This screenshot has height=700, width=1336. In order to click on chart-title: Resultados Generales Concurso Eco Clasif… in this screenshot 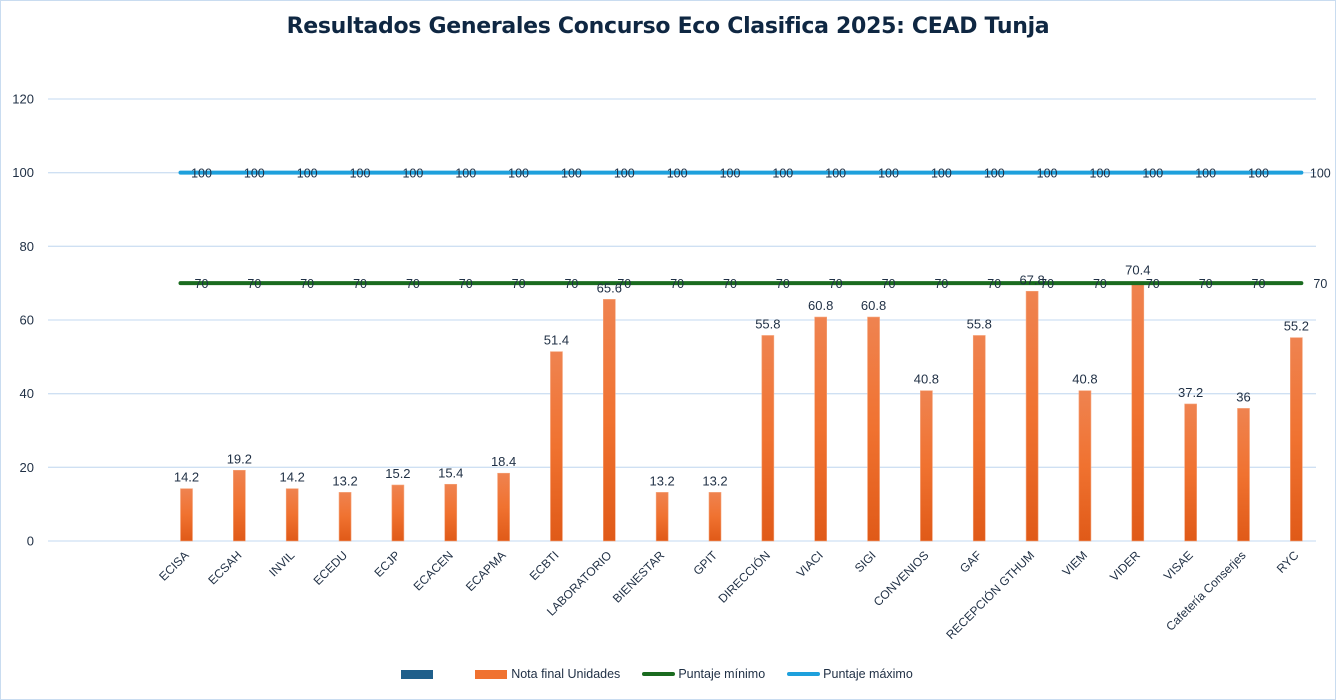, I will do `click(668, 26)`.